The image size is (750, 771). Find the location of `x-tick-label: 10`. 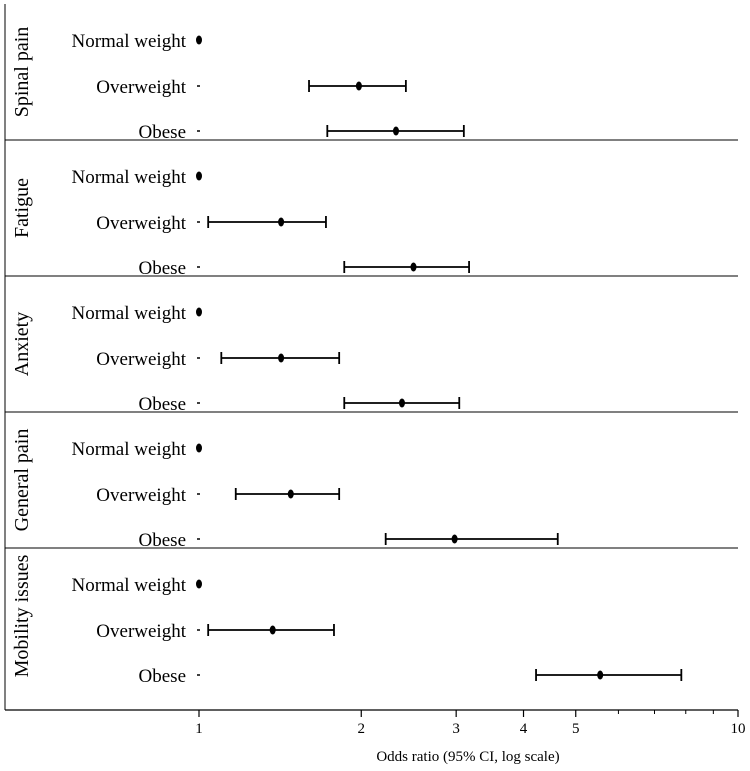

x-tick-label: 10 is located at coordinates (738, 729).